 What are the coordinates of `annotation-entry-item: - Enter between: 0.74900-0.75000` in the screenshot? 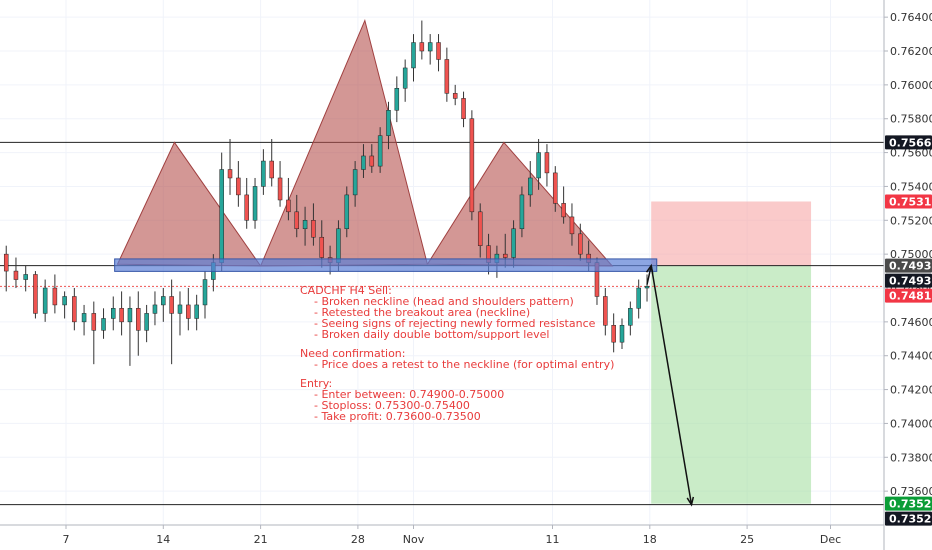 It's located at (409, 394).